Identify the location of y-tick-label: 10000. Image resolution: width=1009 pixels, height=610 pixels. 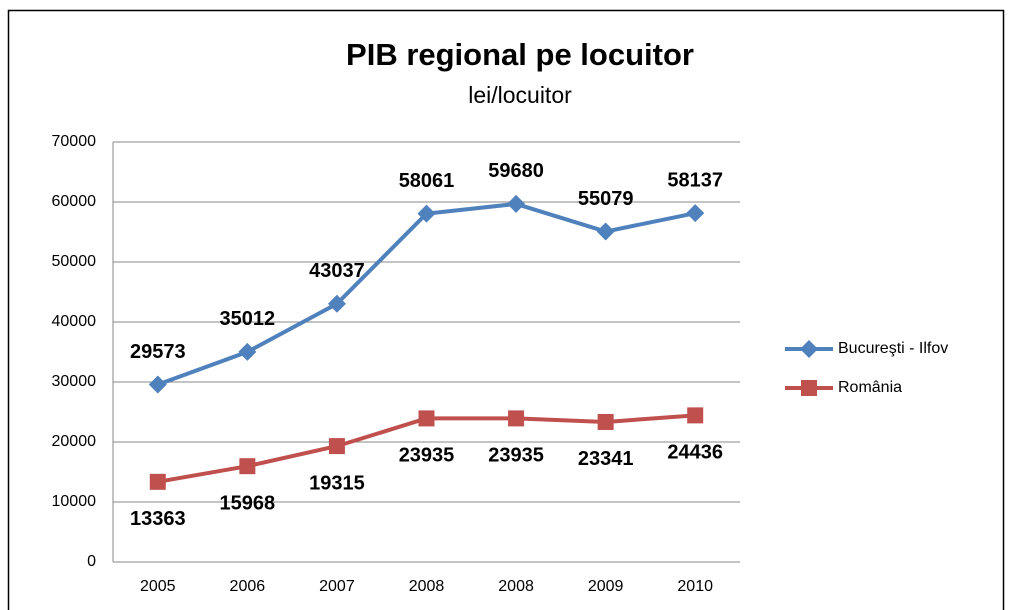
(74, 501).